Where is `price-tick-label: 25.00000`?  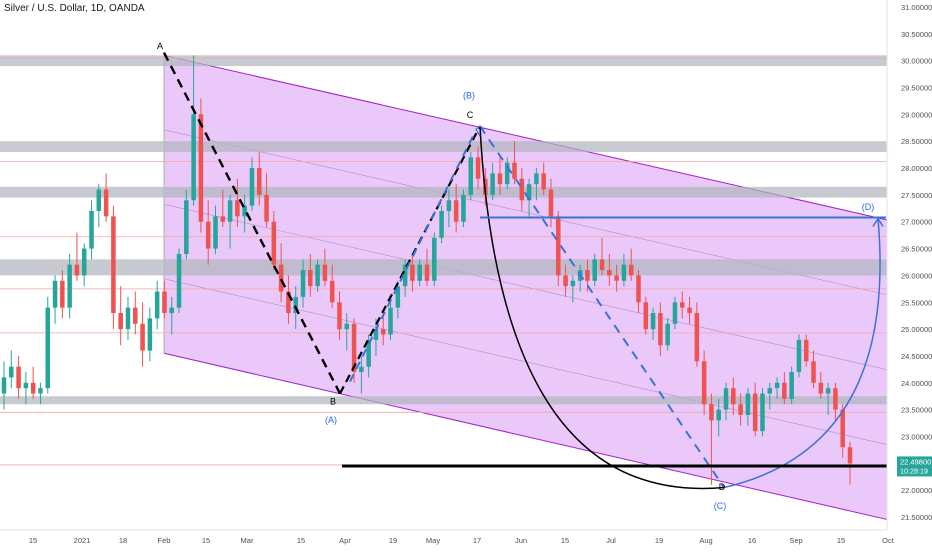 price-tick-label: 25.00000 is located at coordinates (916, 329).